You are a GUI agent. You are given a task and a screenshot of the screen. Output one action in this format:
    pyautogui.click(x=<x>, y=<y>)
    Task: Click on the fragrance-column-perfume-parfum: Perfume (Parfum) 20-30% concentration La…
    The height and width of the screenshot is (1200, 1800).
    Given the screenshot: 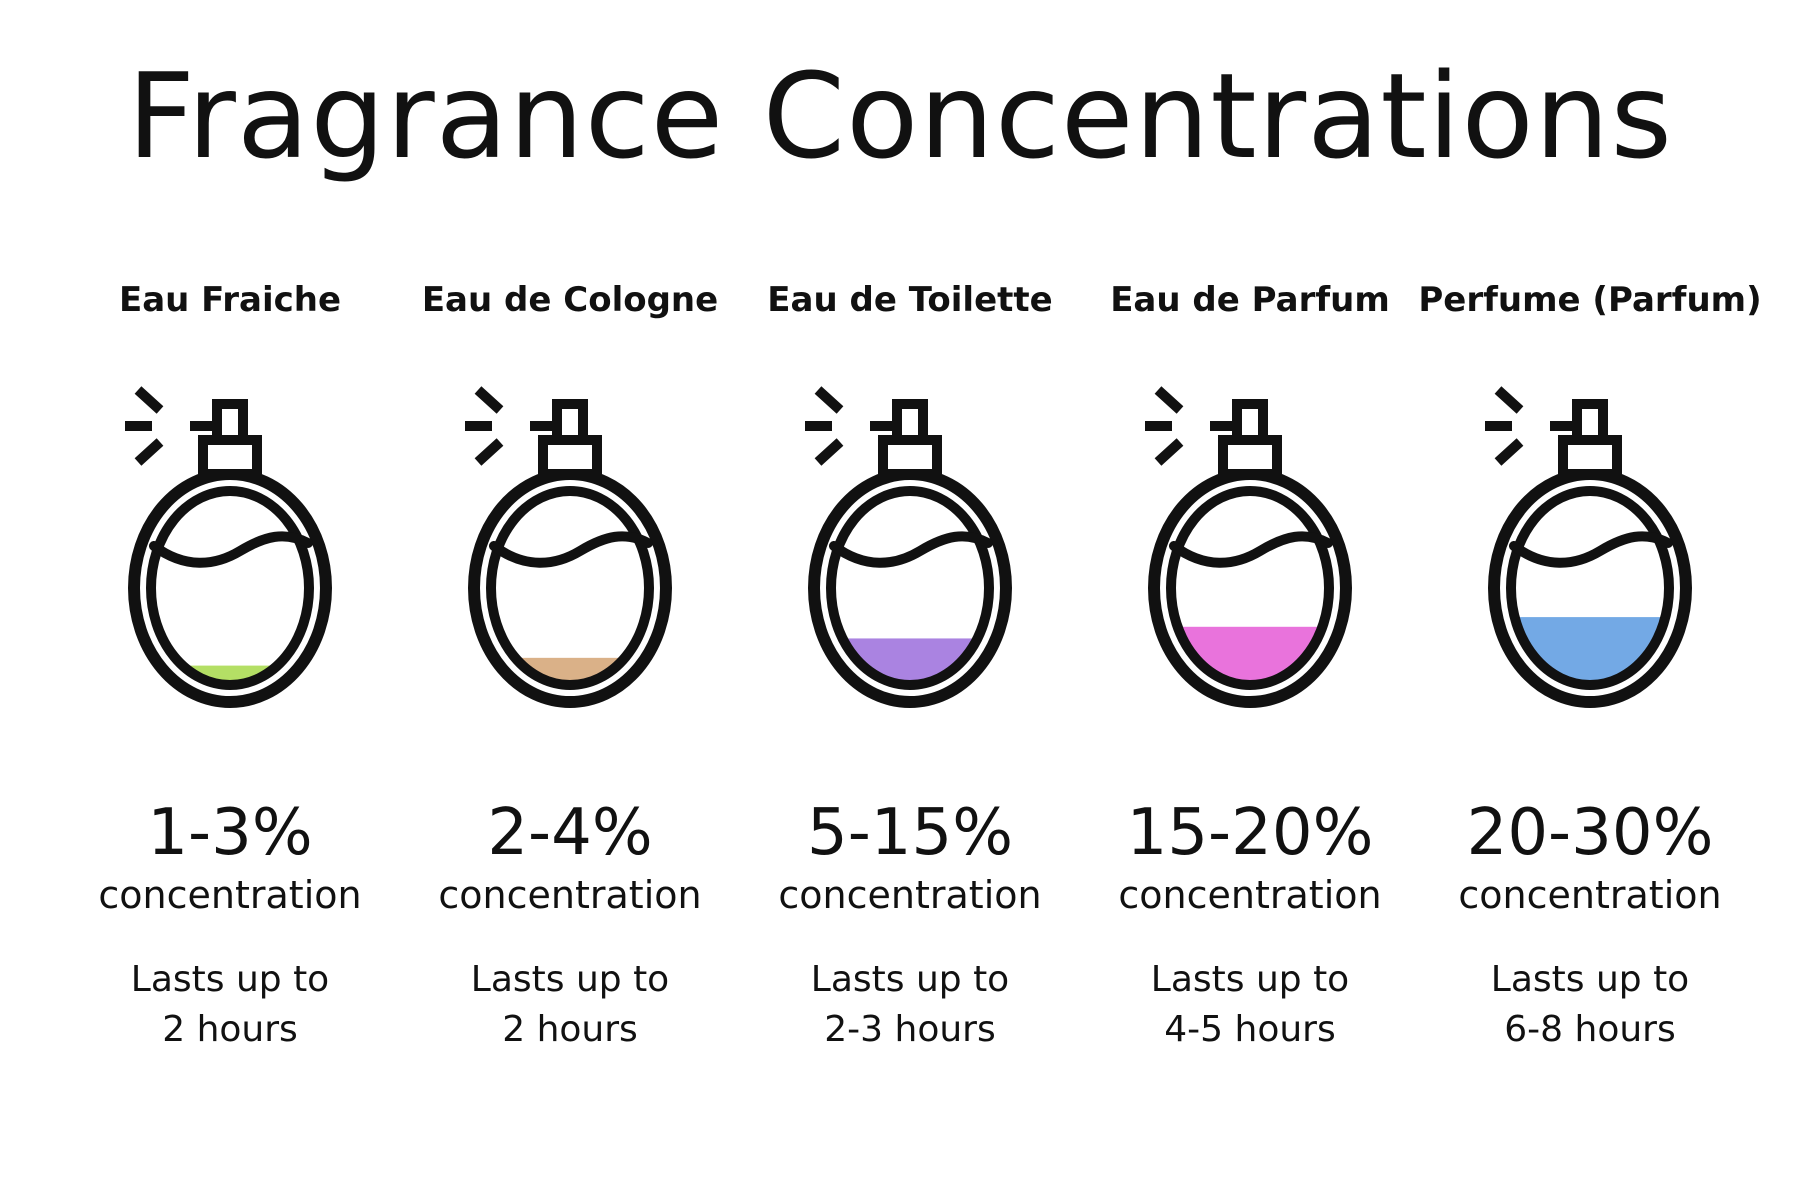 What is the action you would take?
    pyautogui.click(x=1589, y=675)
    